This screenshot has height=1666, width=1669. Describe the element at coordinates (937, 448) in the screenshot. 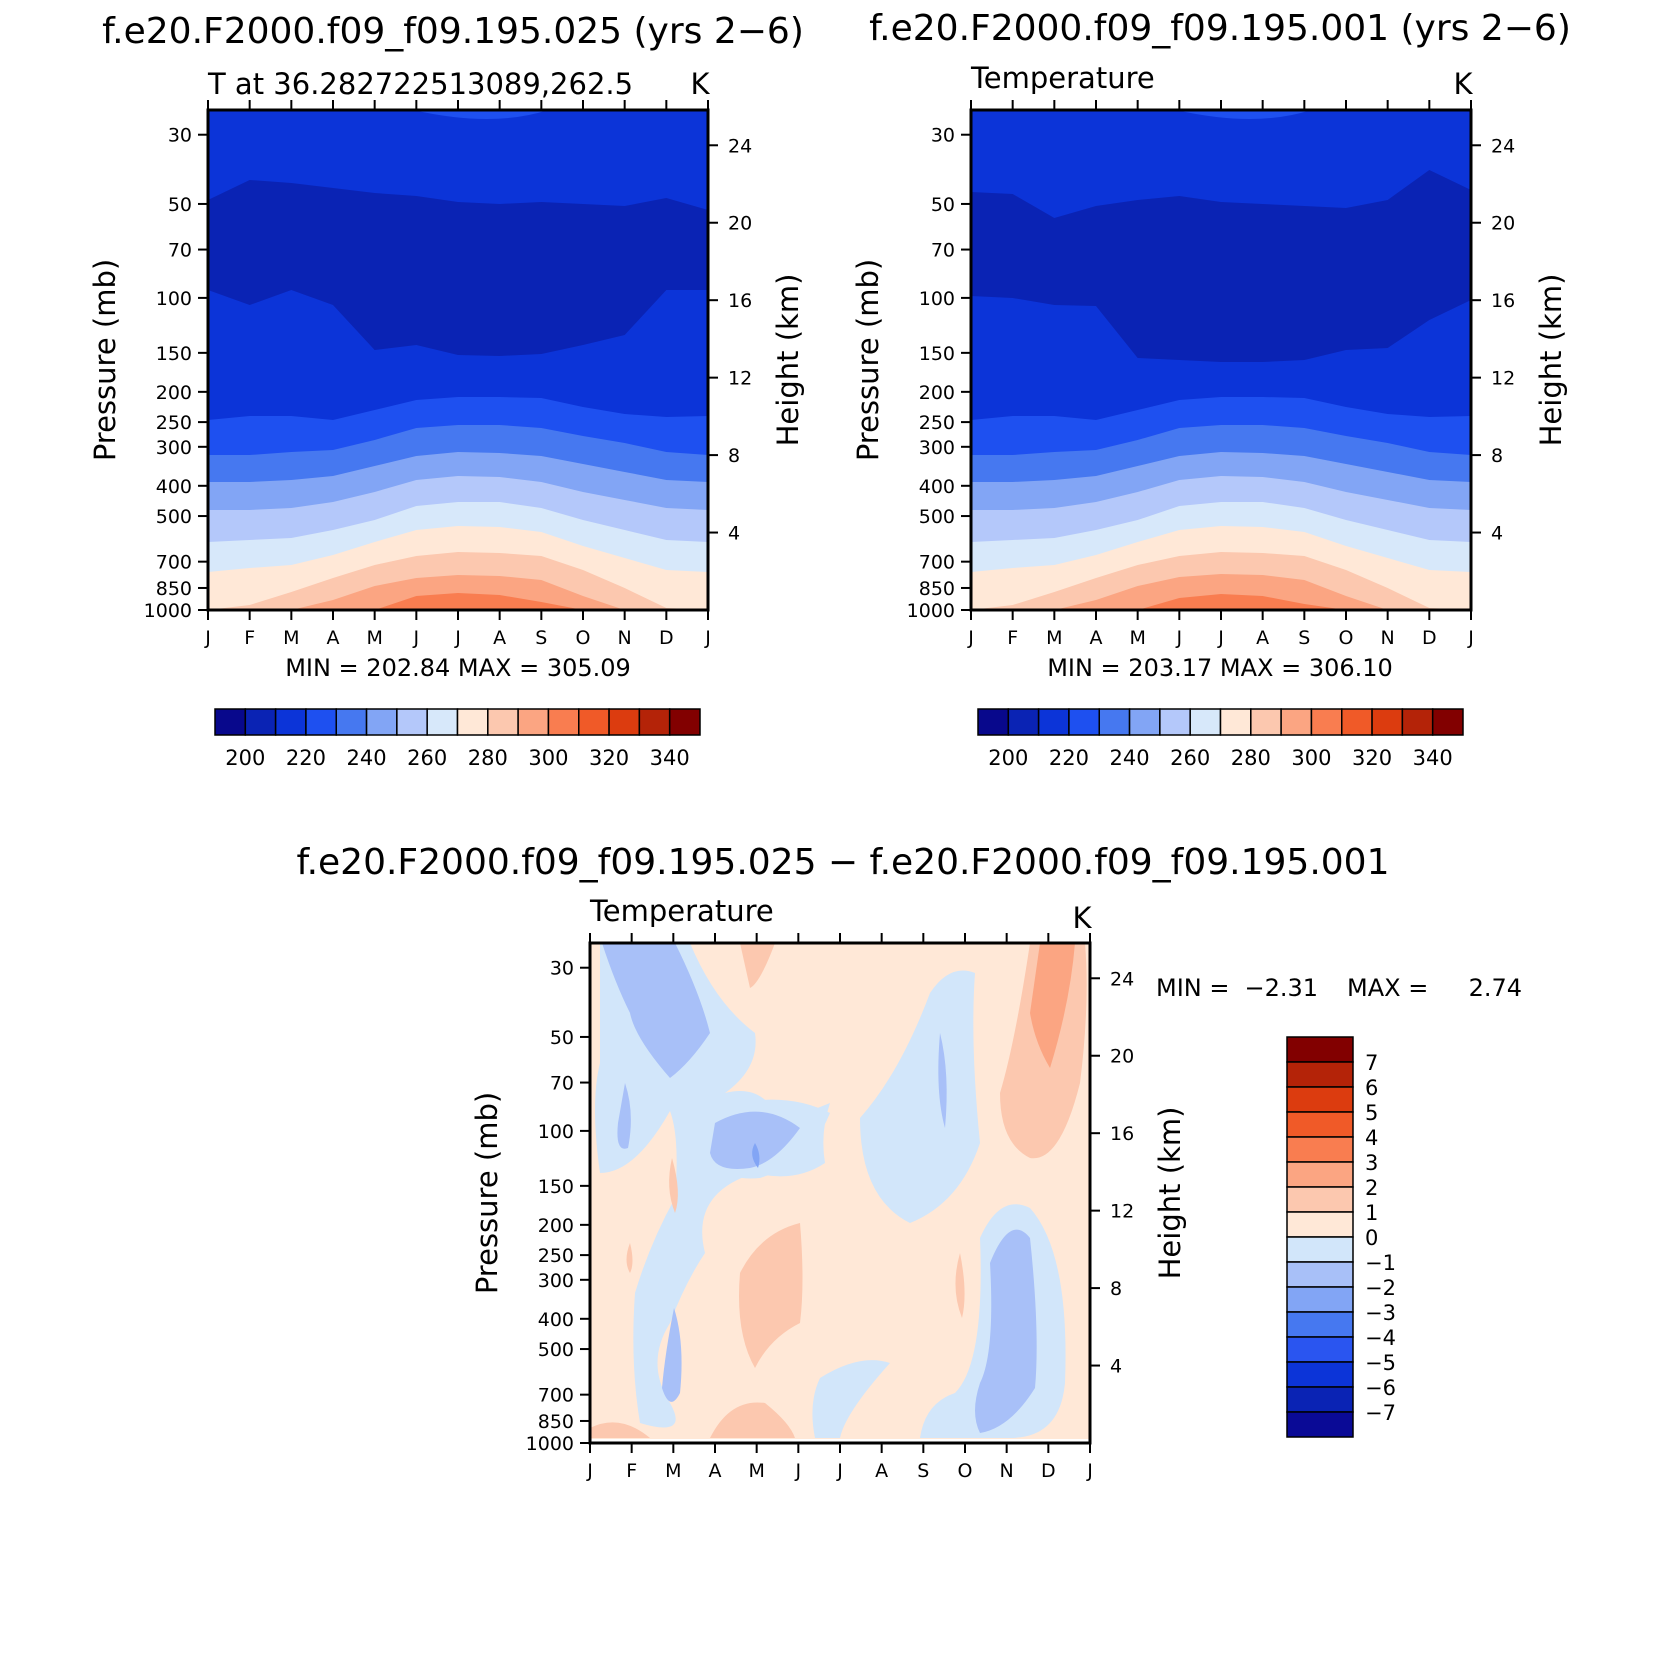

I see `right-ytick-label: 300` at that location.